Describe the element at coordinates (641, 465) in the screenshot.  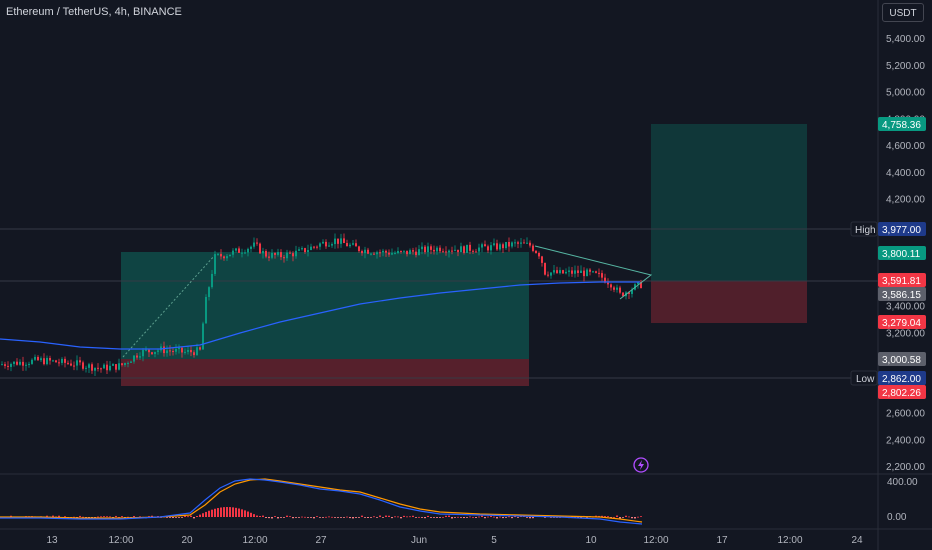
I see `lightning-icon` at that location.